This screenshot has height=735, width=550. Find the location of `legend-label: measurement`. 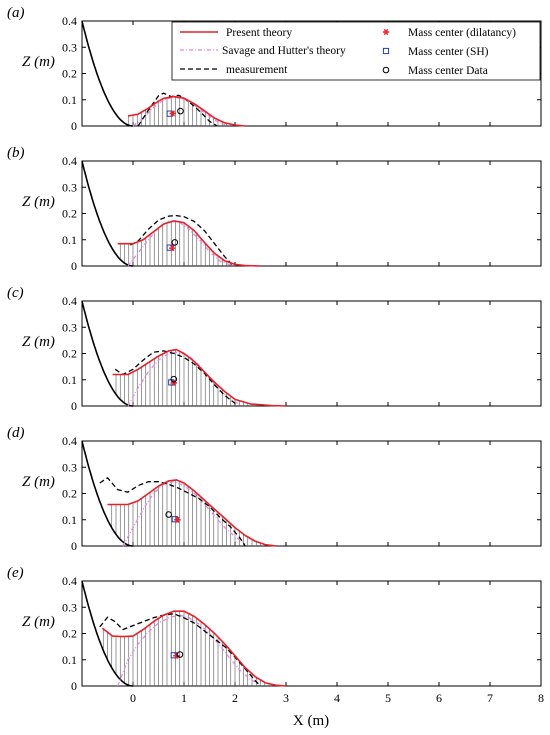

legend-label: measurement is located at coordinates (257, 70).